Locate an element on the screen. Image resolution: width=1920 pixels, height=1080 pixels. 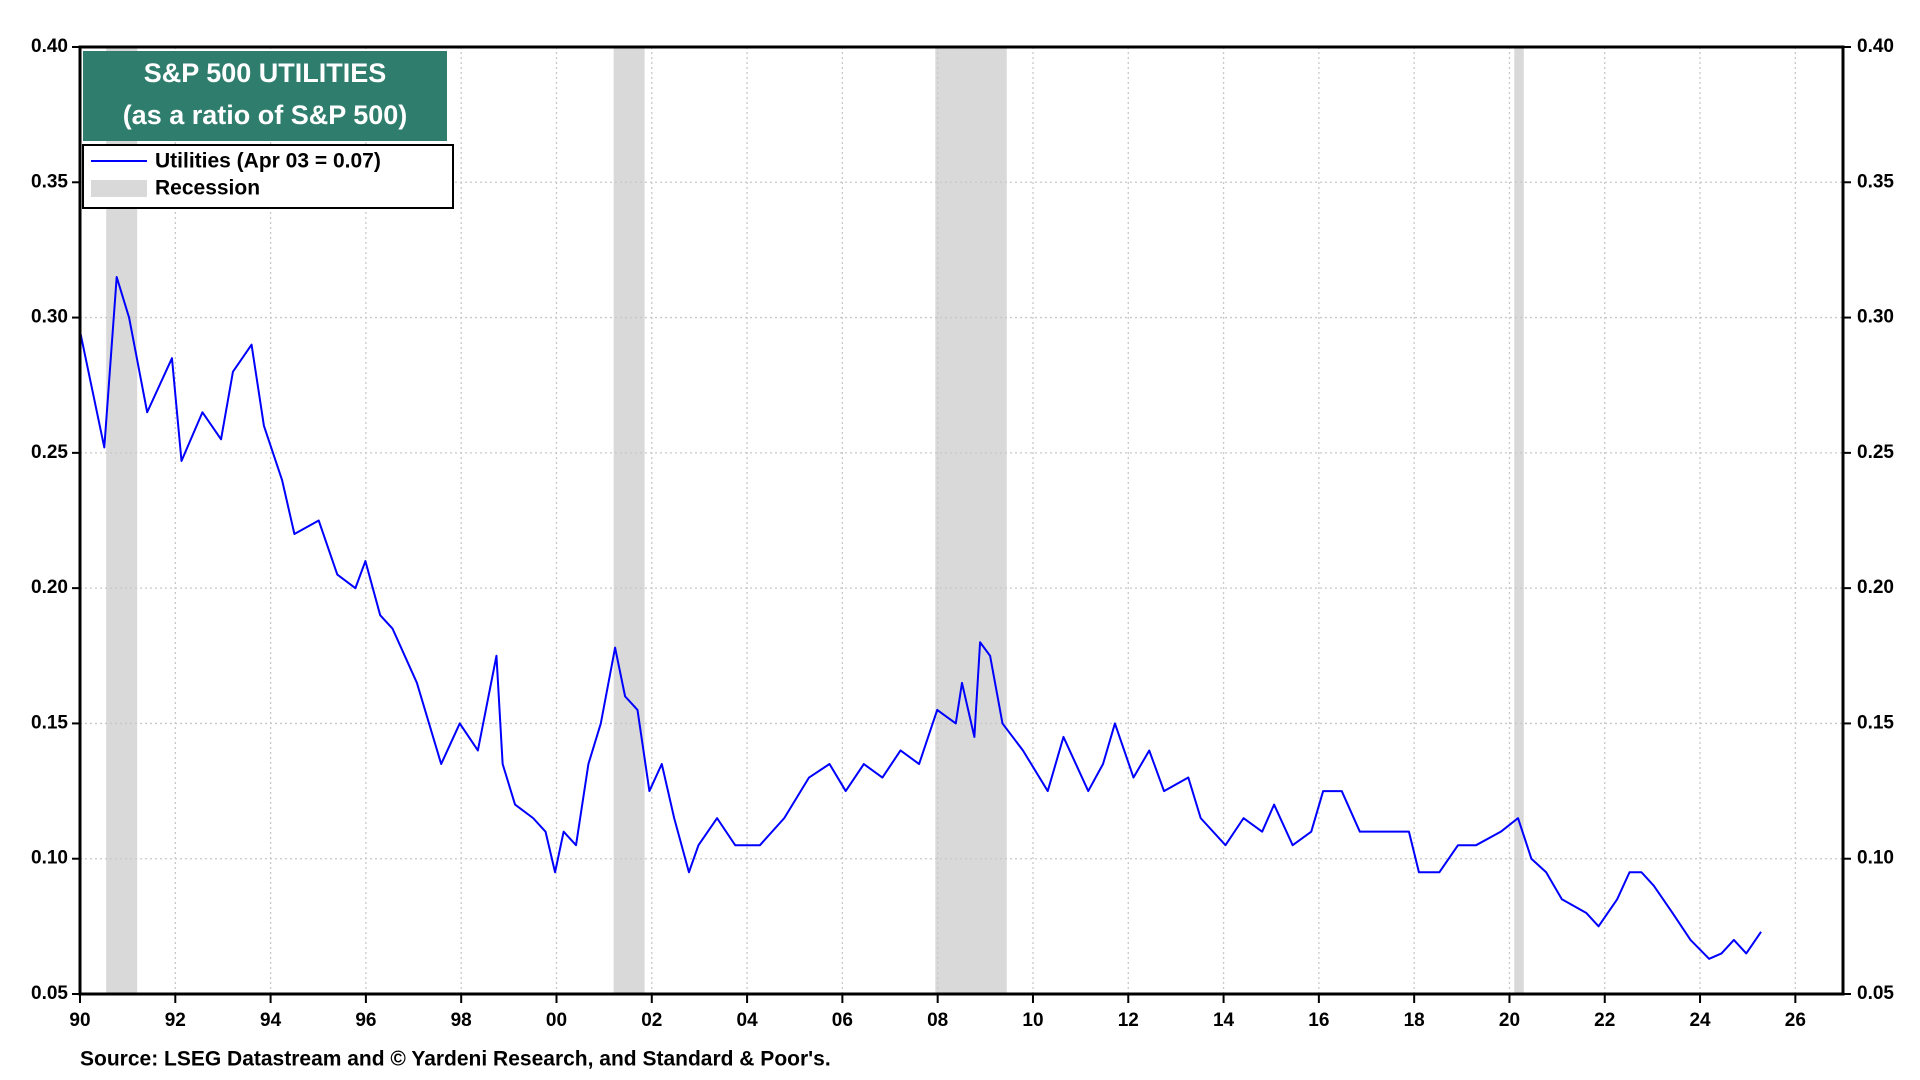
y2-tick-label: 0.25 is located at coordinates (1875, 452).